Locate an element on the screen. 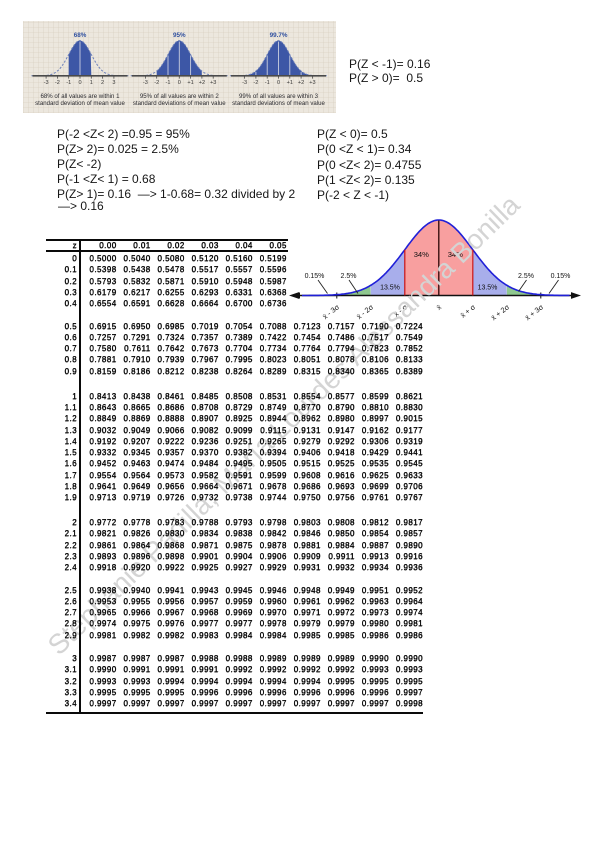 The height and width of the screenshot is (848, 600). svg-text: 3 is located at coordinates (113, 83).